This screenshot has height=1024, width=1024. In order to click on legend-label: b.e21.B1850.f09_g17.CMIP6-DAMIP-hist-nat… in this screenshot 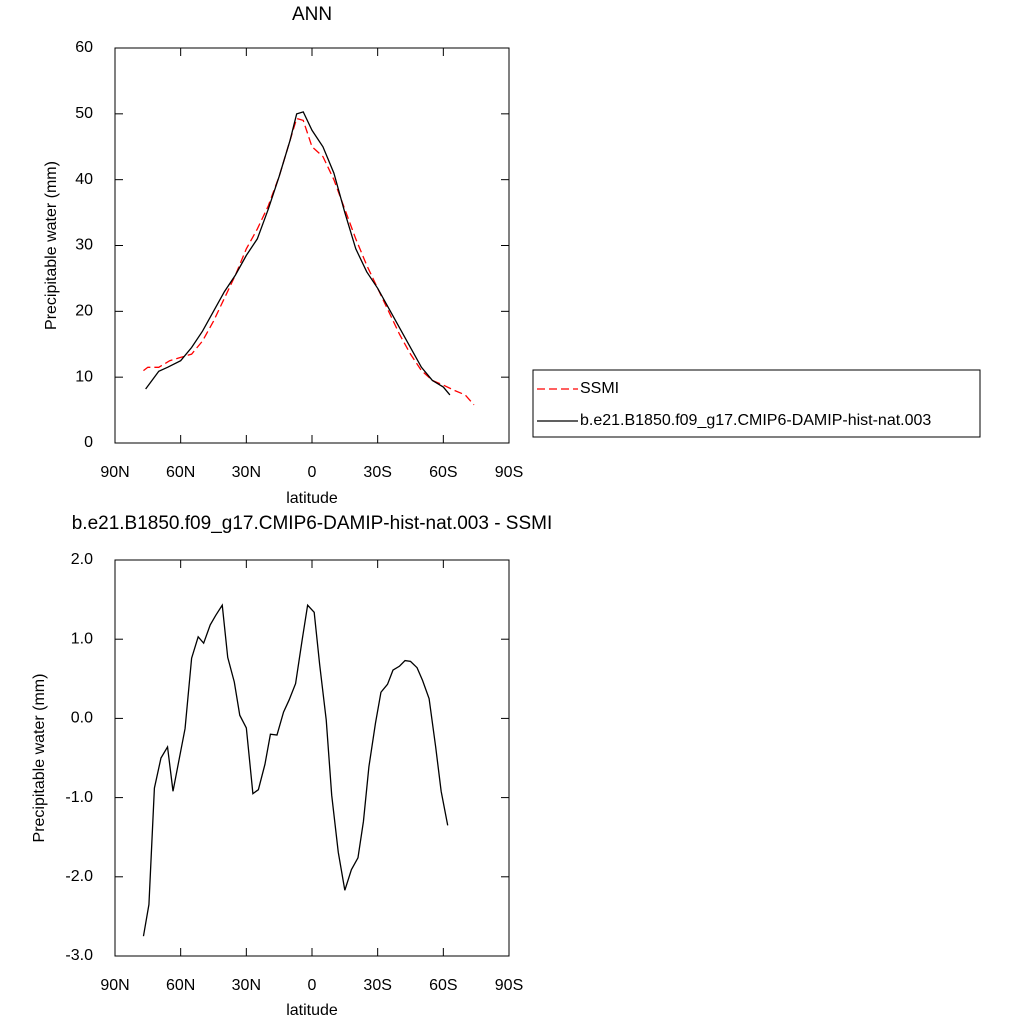, I will do `click(755, 420)`.